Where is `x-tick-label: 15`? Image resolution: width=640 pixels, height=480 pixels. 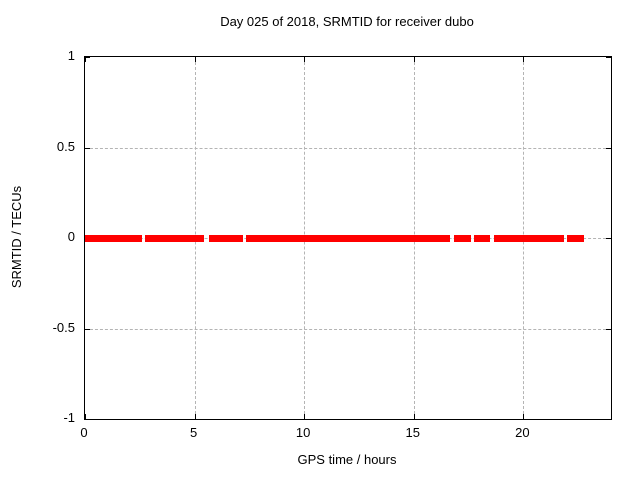 x-tick-label: 15 is located at coordinates (412, 432).